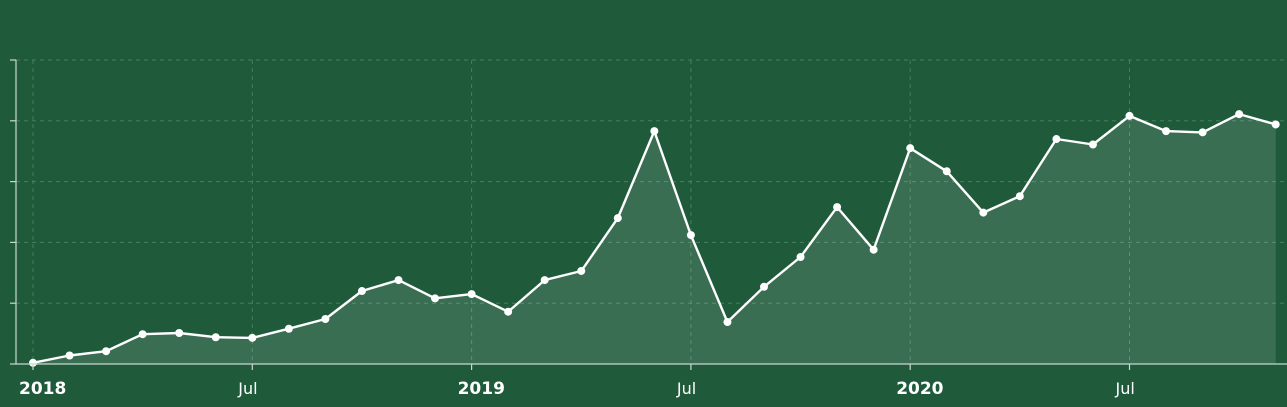 Image resolution: width=1287 pixels, height=407 pixels. What do you see at coordinates (481, 389) in the screenshot?
I see `x-tick-label: 2019` at bounding box center [481, 389].